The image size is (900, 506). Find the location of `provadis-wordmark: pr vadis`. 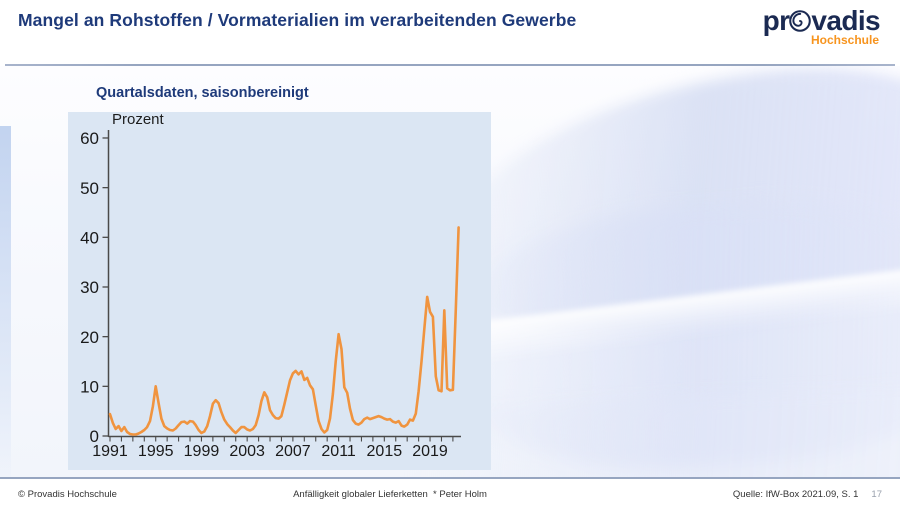

provadis-wordmark: pr vadis is located at coordinates (821, 20).